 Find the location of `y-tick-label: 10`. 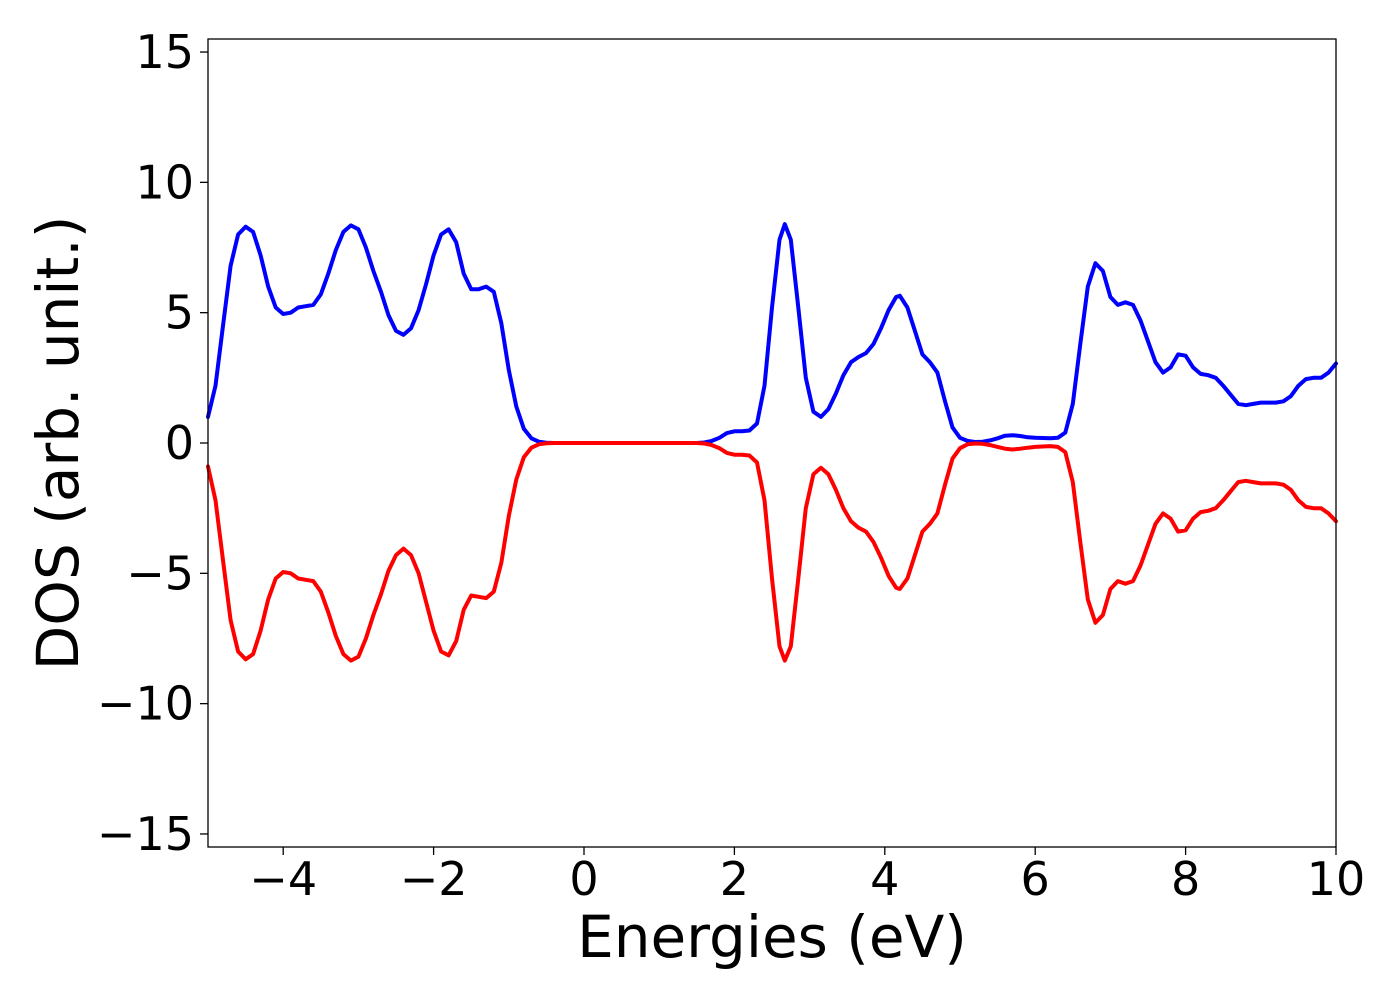

y-tick-label: 10 is located at coordinates (164, 182).